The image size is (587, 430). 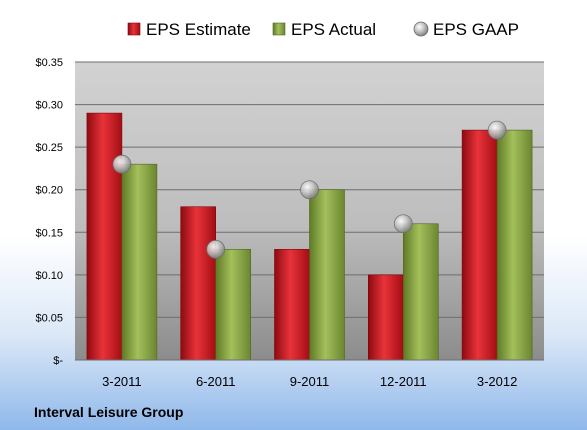 What do you see at coordinates (49, 233) in the screenshot?
I see `y-tick-label: $0.15` at bounding box center [49, 233].